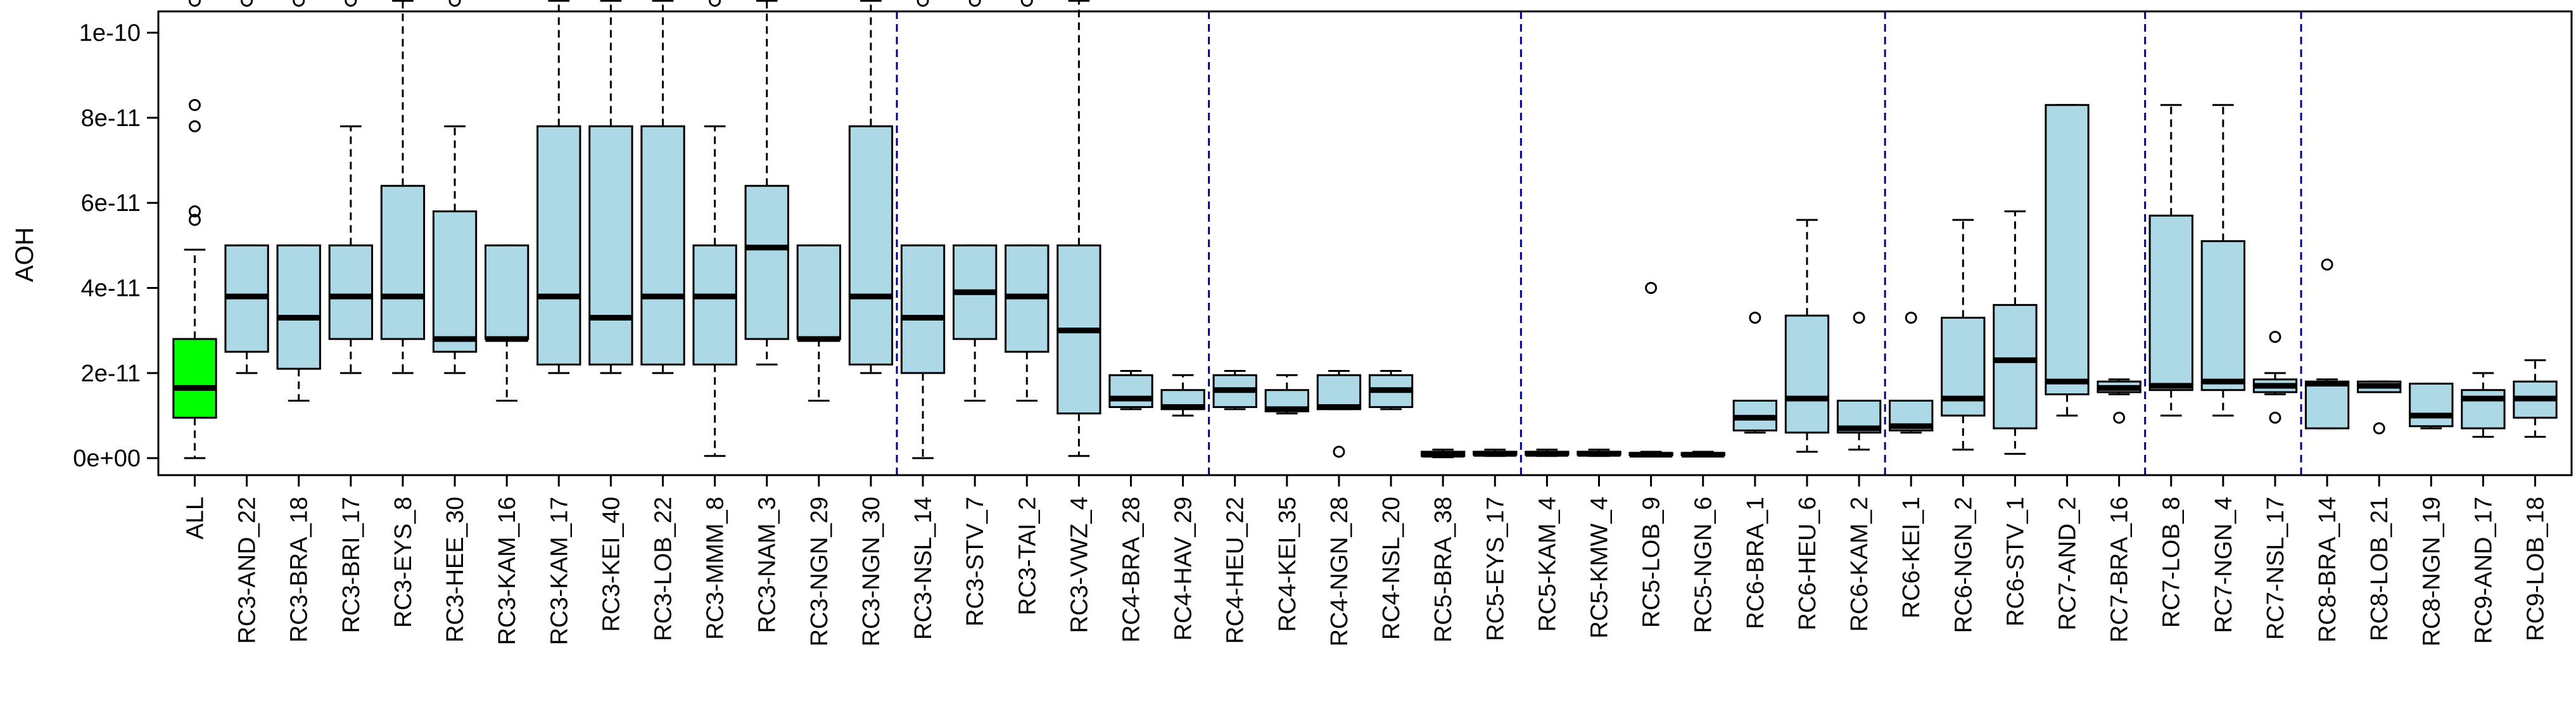  I want to click on x-tick-label: RC3-BRA_18, so click(299, 569).